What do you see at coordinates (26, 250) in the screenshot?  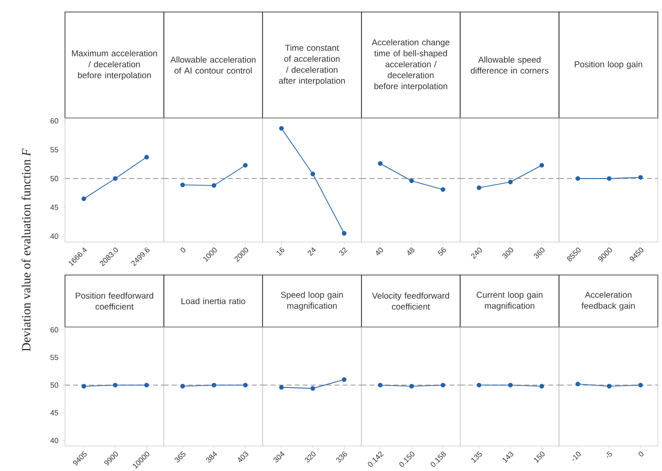 I see `y-axis-title: Deviation value of evaluation function F` at bounding box center [26, 250].